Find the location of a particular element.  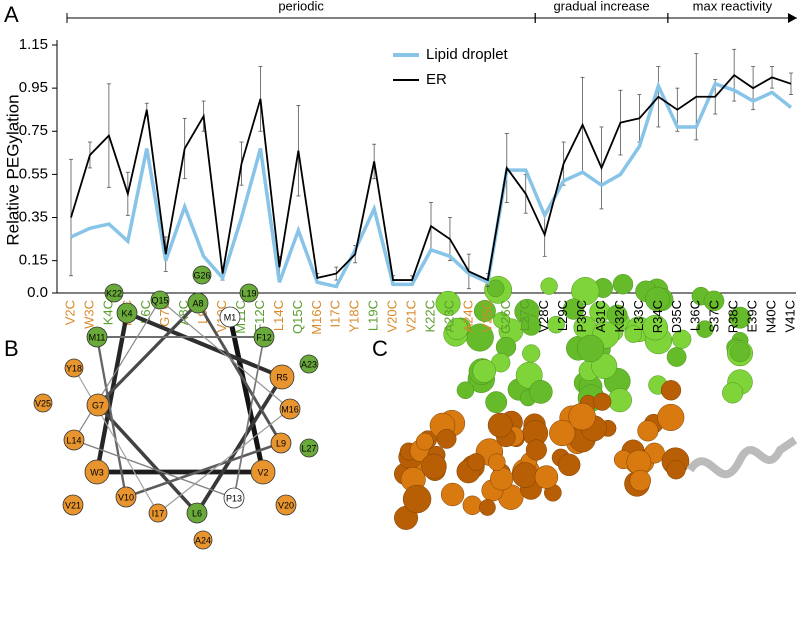

legend-label: ER is located at coordinates (436, 79).